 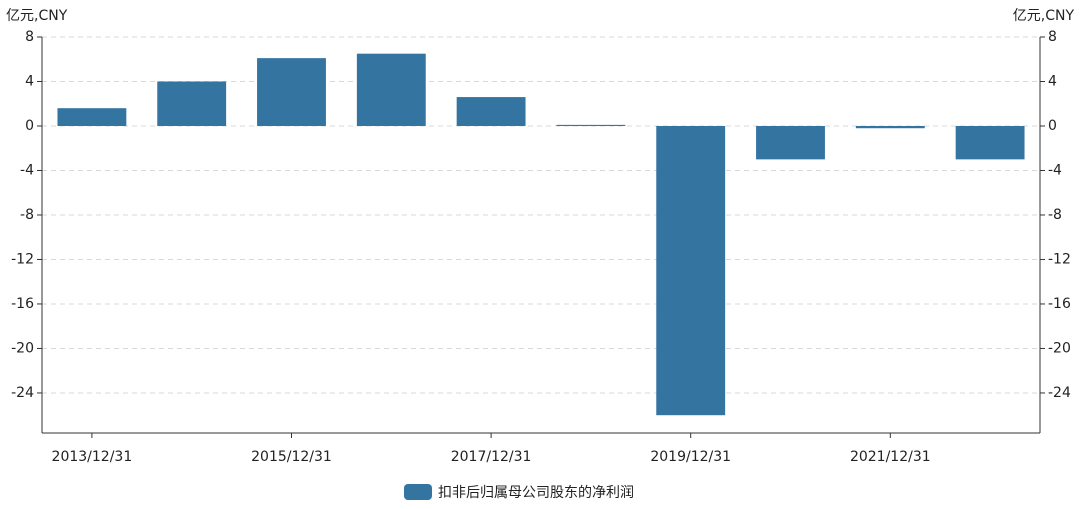 What do you see at coordinates (1052, 126) in the screenshot?
I see `y2-tick-label: 0` at bounding box center [1052, 126].